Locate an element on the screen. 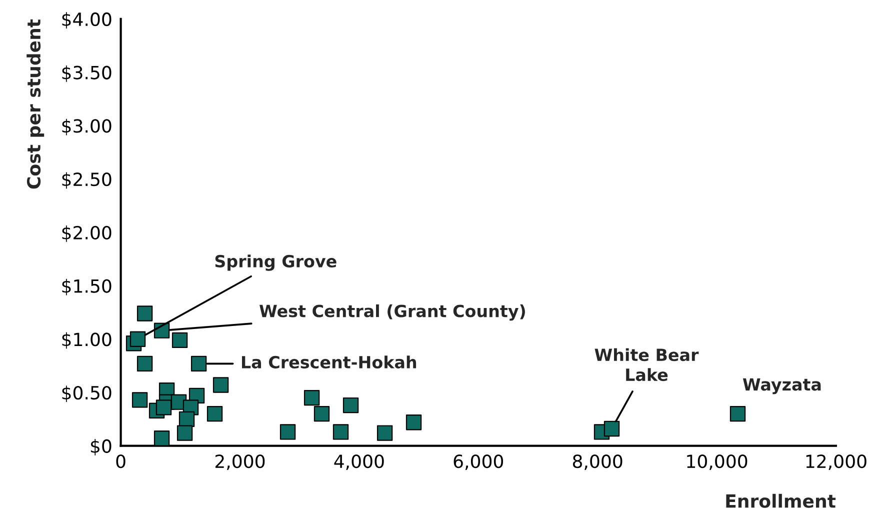 This screenshot has width=869, height=527. annotation: La Crescent-Hokah is located at coordinates (329, 362).